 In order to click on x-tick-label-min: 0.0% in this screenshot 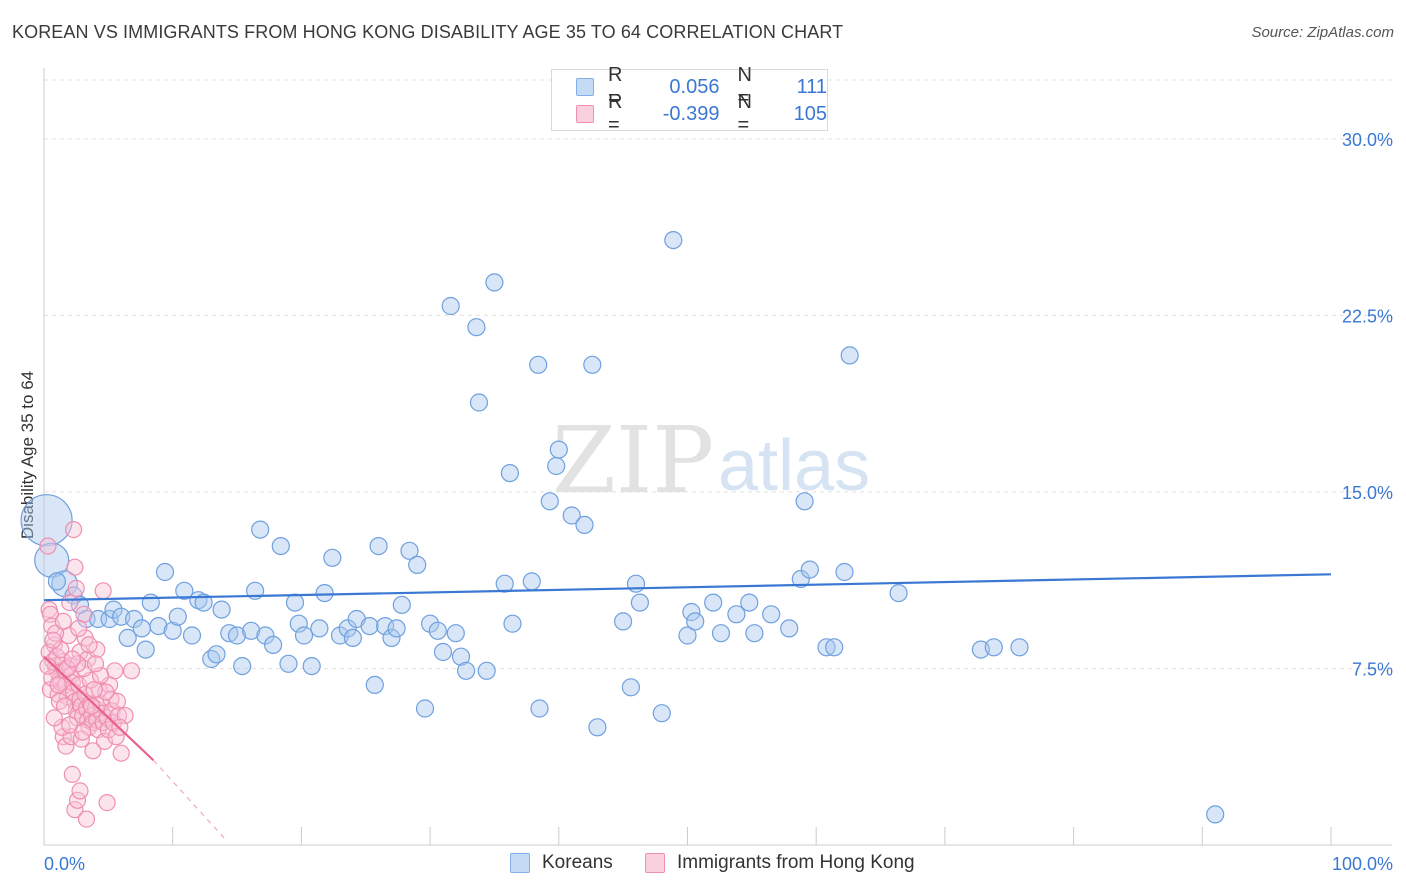, I will do `click(64, 864)`.